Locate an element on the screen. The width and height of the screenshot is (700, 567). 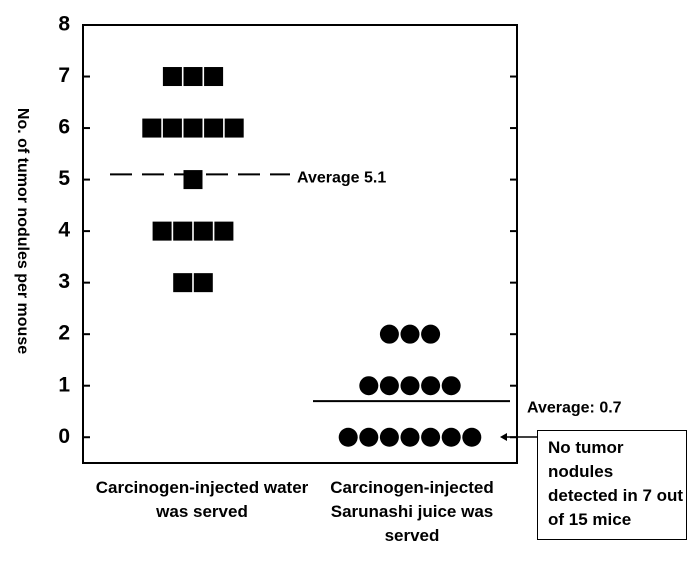
note-arrowhead is located at coordinates (503, 437).